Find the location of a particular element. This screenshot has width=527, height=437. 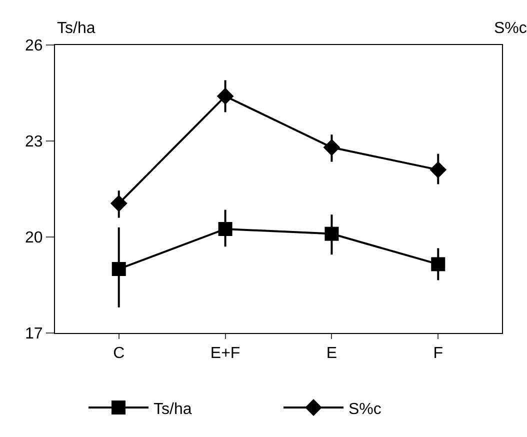

legend-label: S%c is located at coordinates (365, 409).